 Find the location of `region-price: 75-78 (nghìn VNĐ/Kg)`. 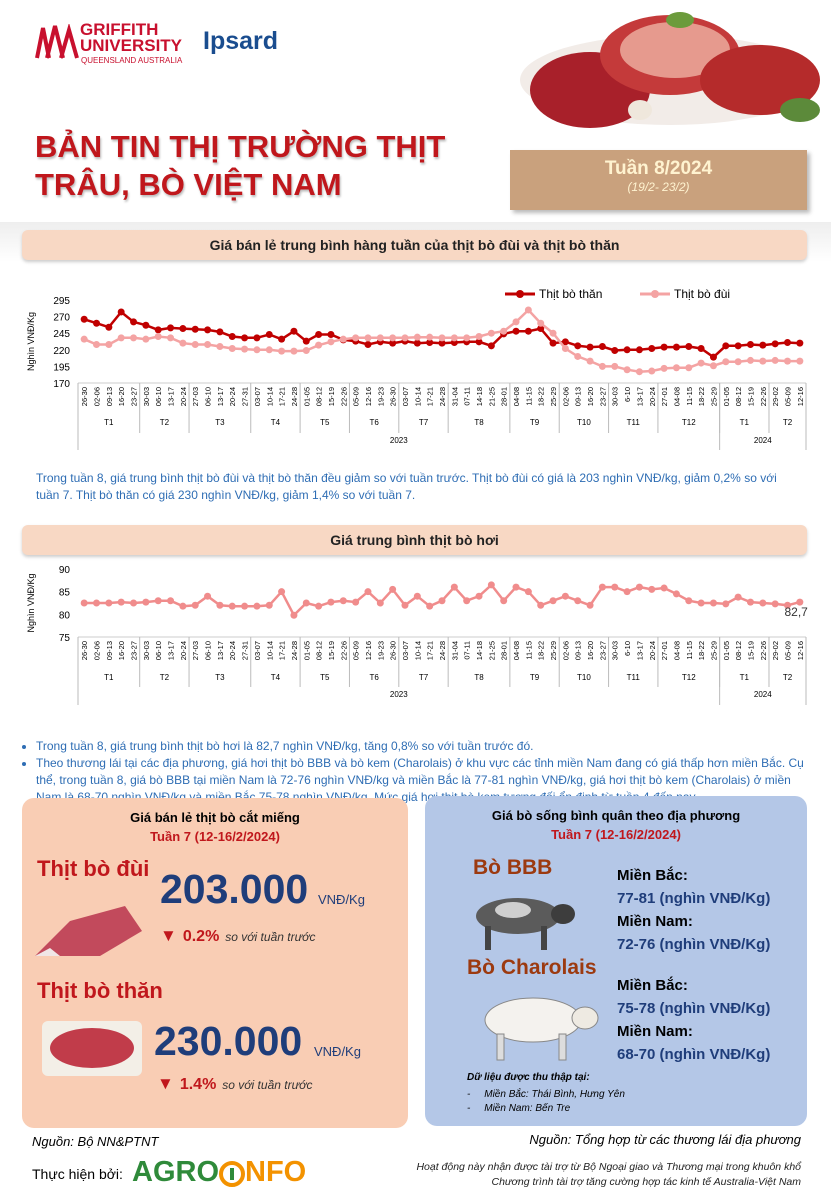

region-price: 75-78 (nghìn VNĐ/Kg) is located at coordinates (694, 1008).